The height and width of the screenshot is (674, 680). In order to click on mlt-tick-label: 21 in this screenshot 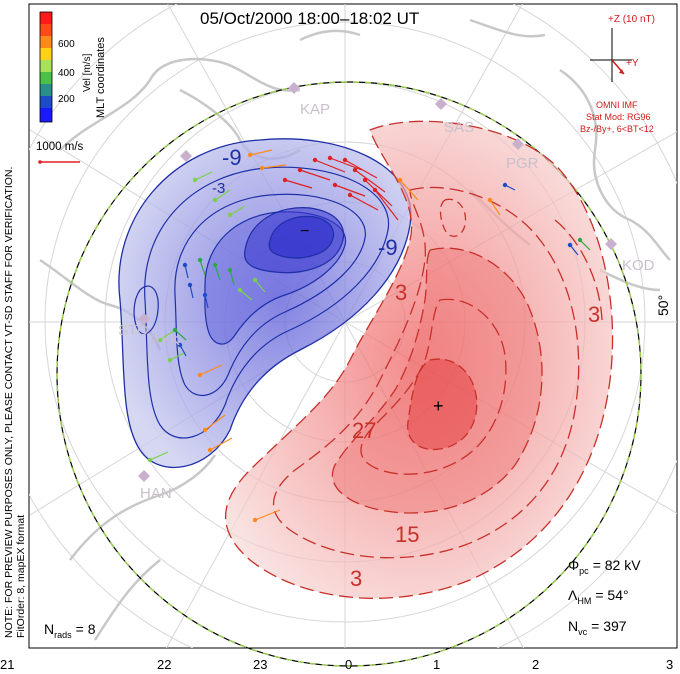, I will do `click(7, 664)`.